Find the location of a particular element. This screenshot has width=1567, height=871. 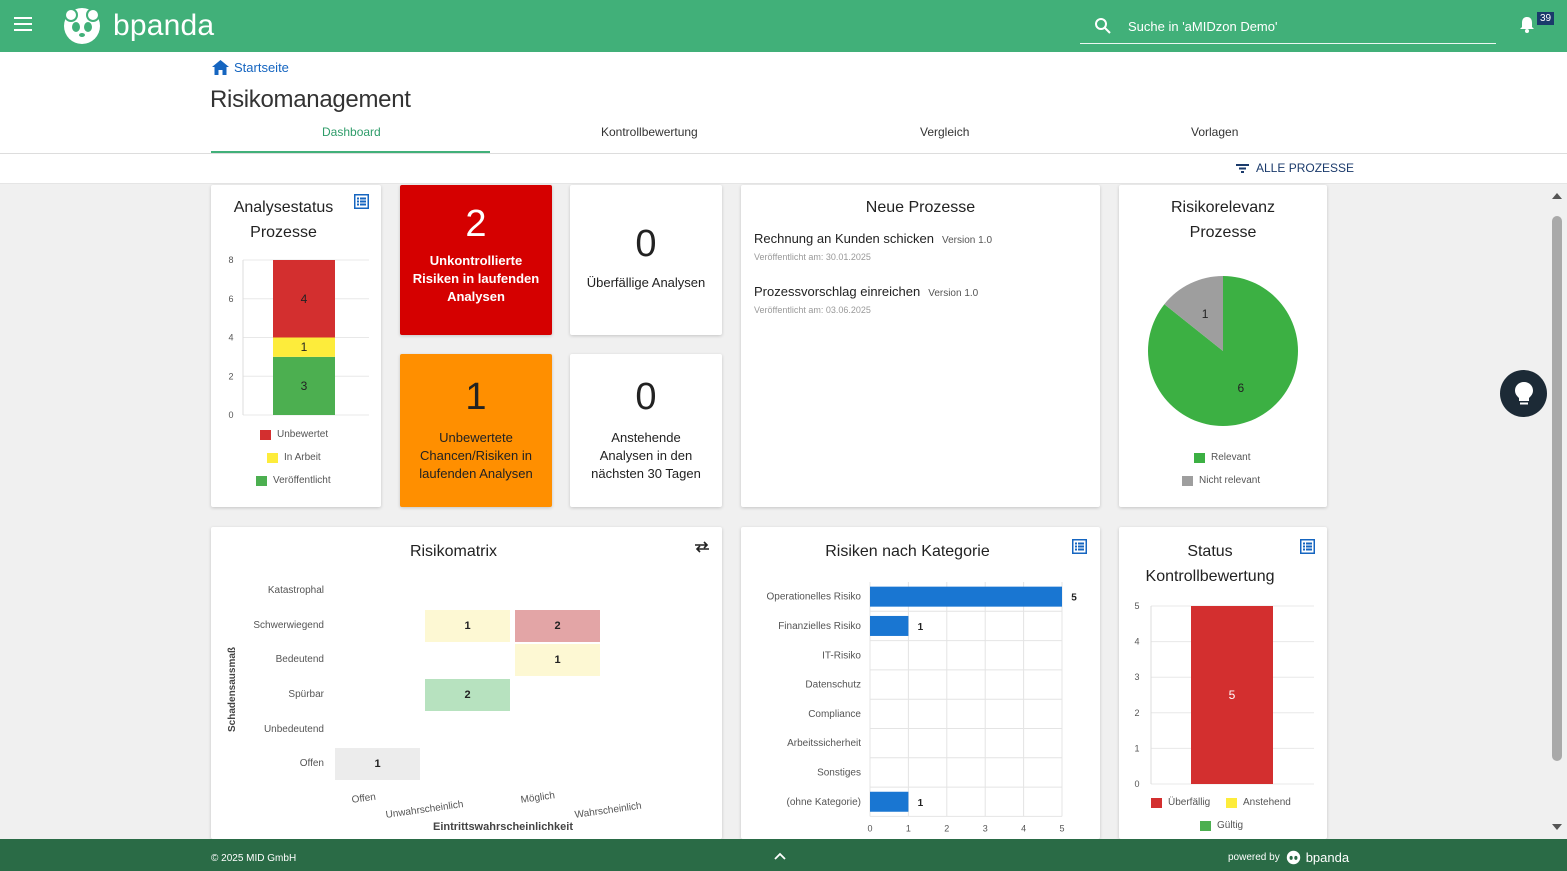

status-kontroll-chart: 5 4 3 2 1 0 5 is located at coordinates (1224, 695).